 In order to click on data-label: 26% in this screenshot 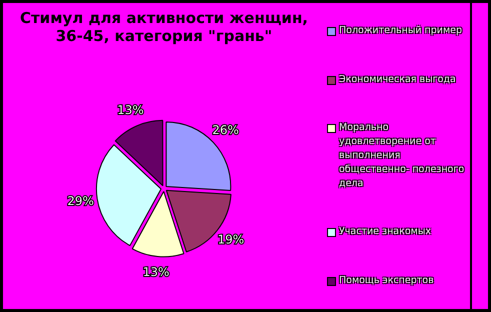, I will do `click(225, 129)`.